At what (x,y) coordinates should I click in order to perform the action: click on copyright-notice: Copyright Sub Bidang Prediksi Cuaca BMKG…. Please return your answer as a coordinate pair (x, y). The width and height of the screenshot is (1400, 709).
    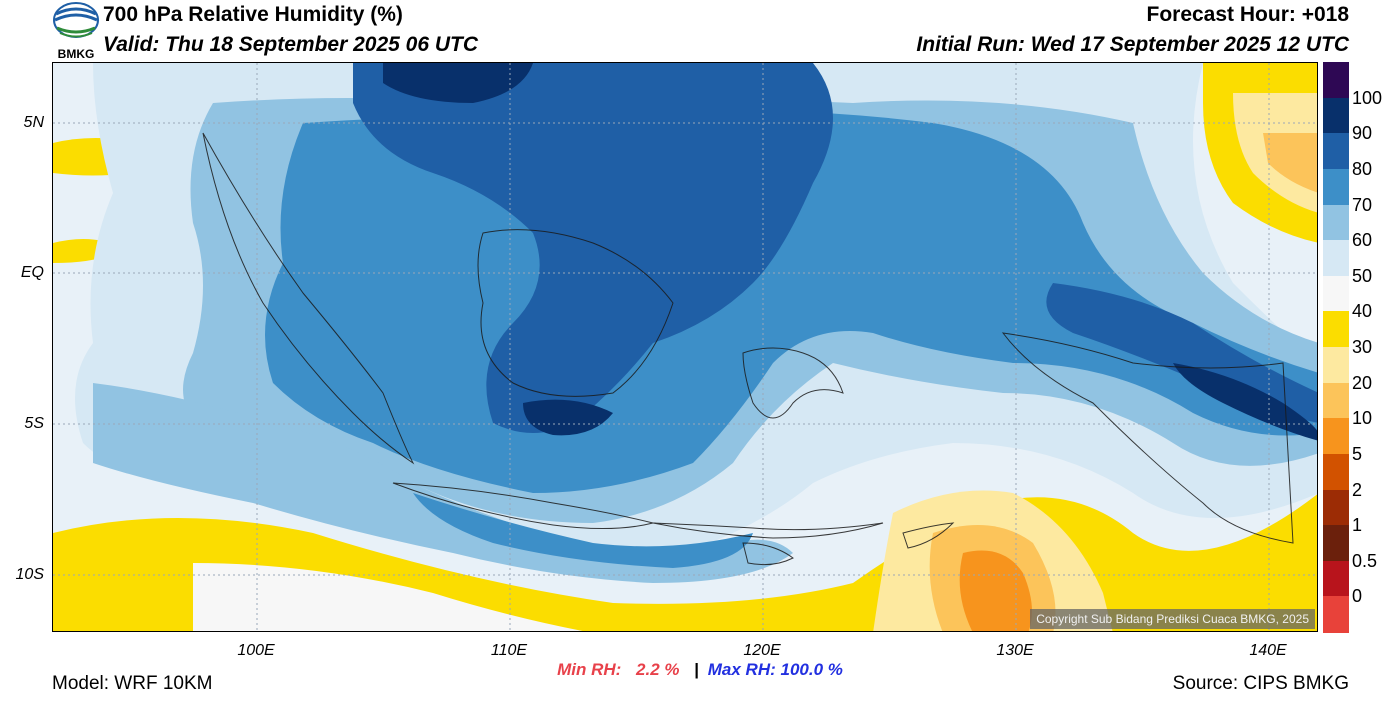
    Looking at the image, I should click on (1172, 619).